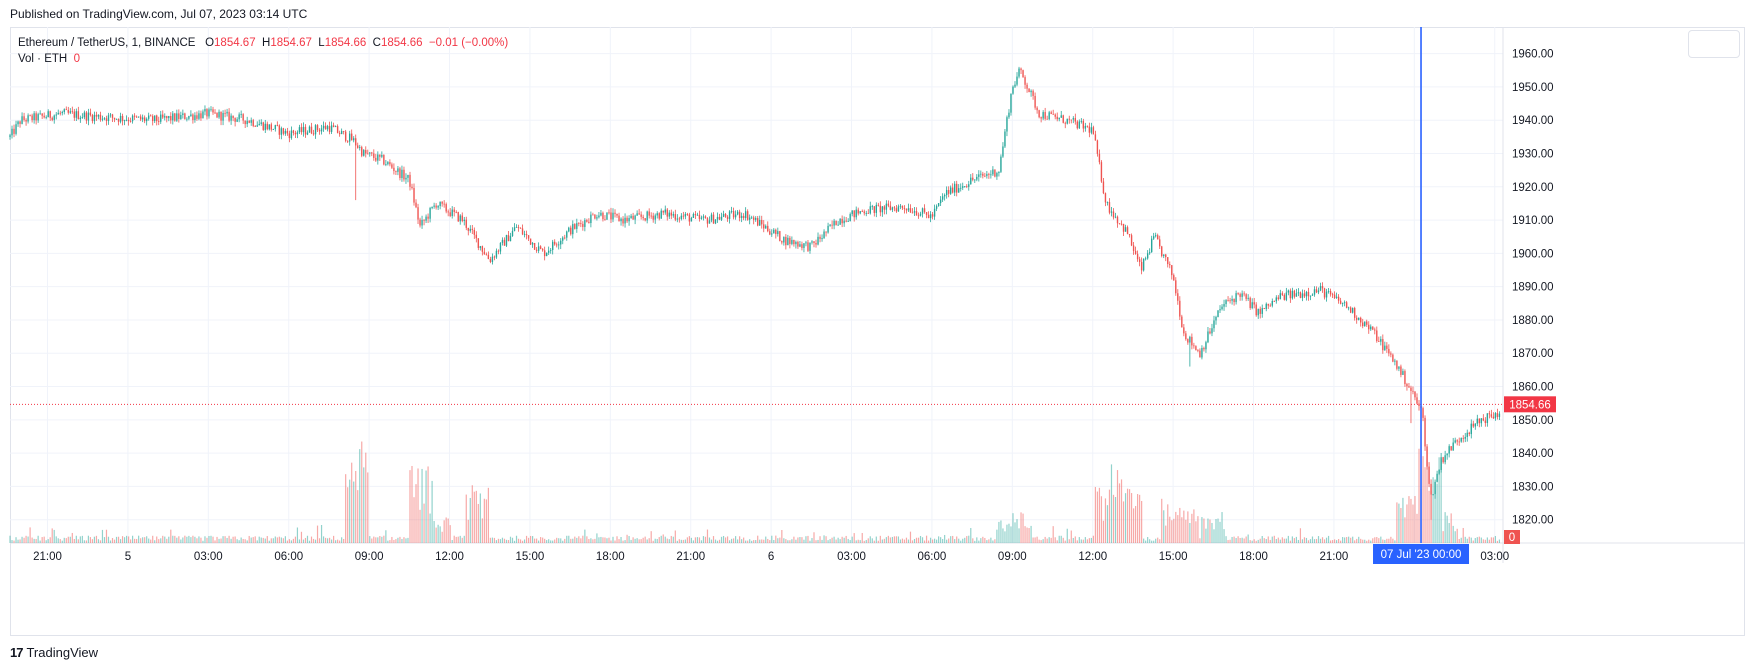  I want to click on last-price-badge, so click(1530, 404).